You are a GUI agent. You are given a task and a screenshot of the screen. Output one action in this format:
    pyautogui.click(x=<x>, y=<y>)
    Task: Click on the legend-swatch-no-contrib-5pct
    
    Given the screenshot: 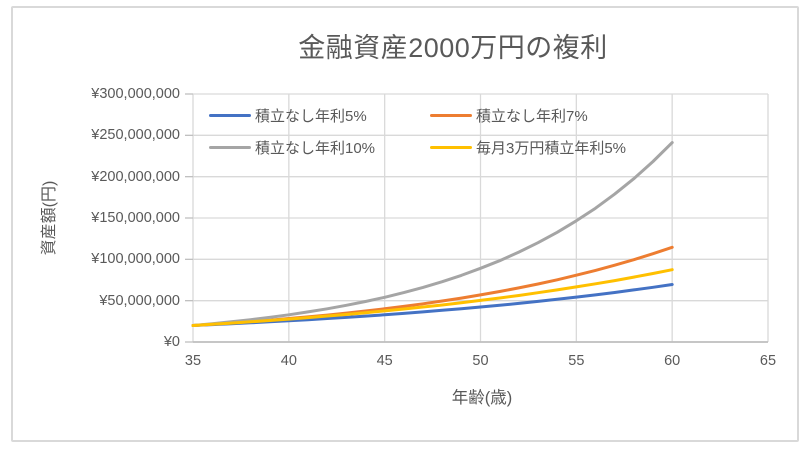 What is the action you would take?
    pyautogui.click(x=230, y=115)
    